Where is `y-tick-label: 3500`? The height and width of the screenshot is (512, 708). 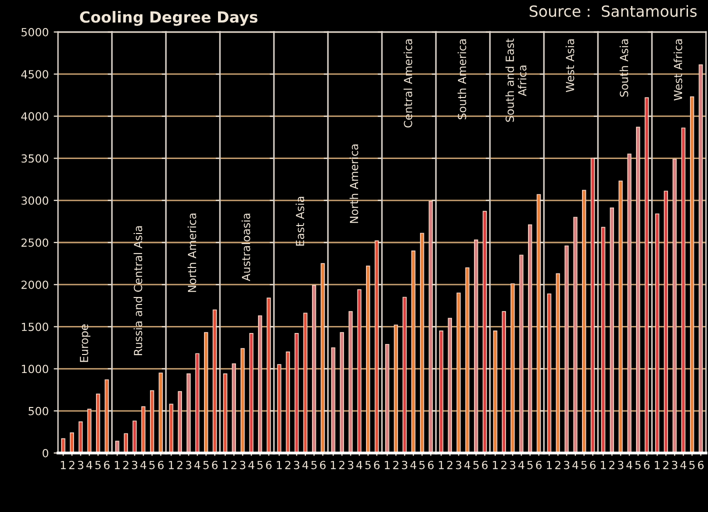
y-tick-label: 3500 is located at coordinates (35, 158).